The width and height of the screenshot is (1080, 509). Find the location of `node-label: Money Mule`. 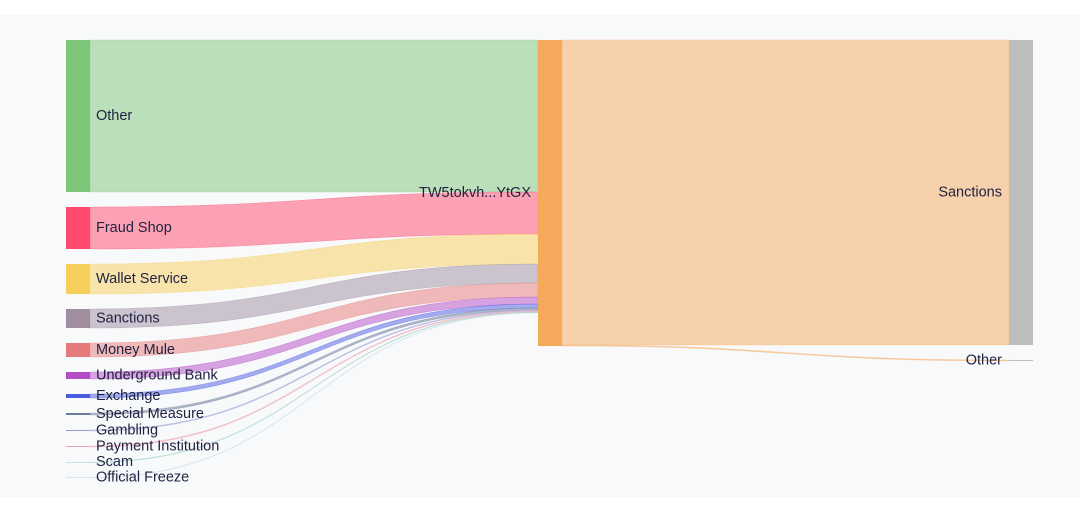

node-label: Money Mule is located at coordinates (135, 350).